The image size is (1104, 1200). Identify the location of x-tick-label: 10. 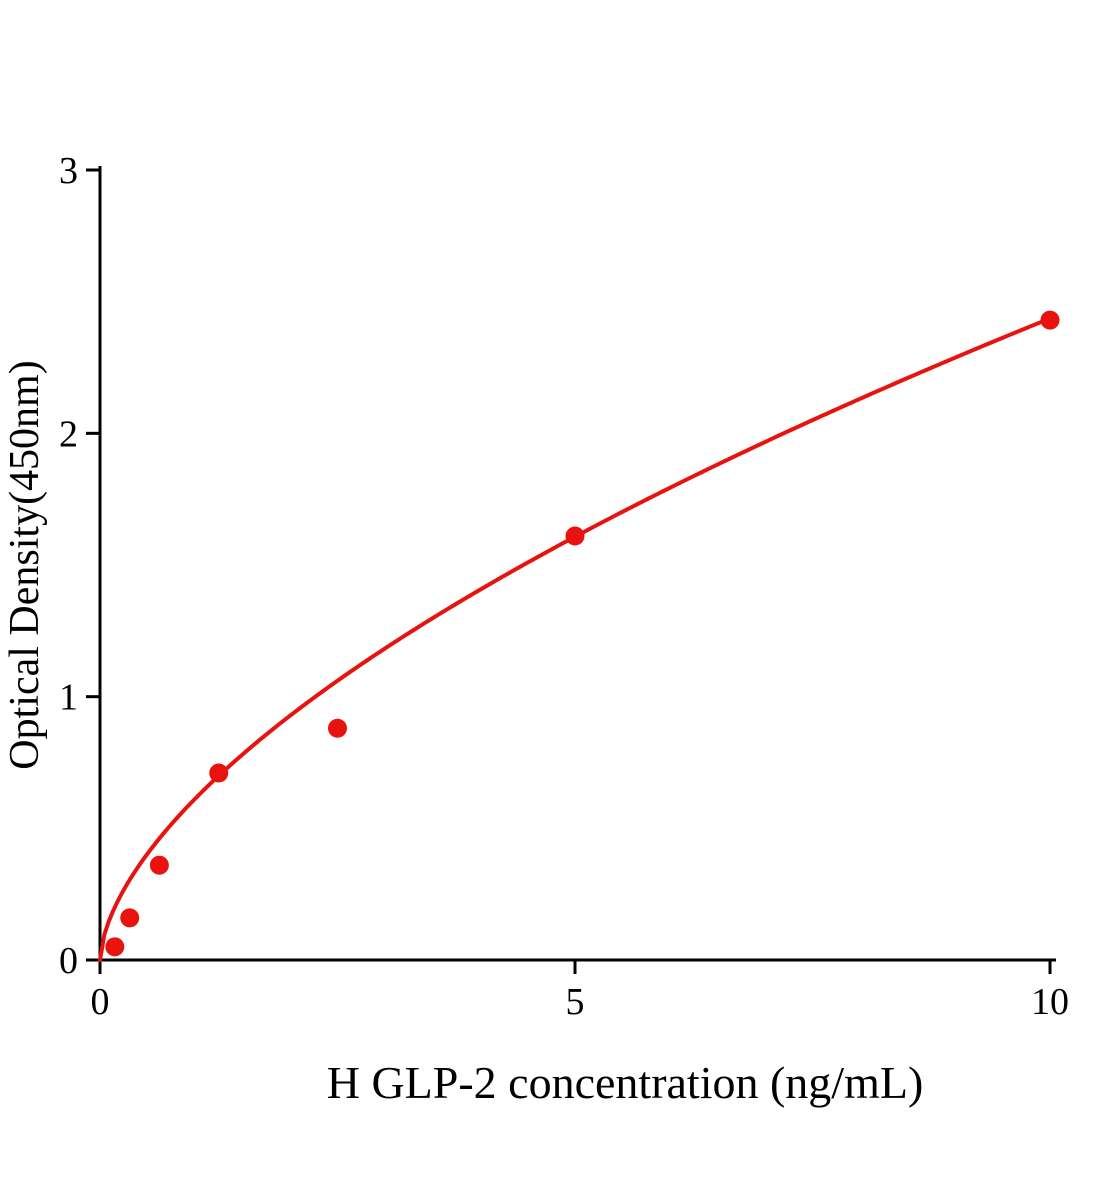
(1050, 1002).